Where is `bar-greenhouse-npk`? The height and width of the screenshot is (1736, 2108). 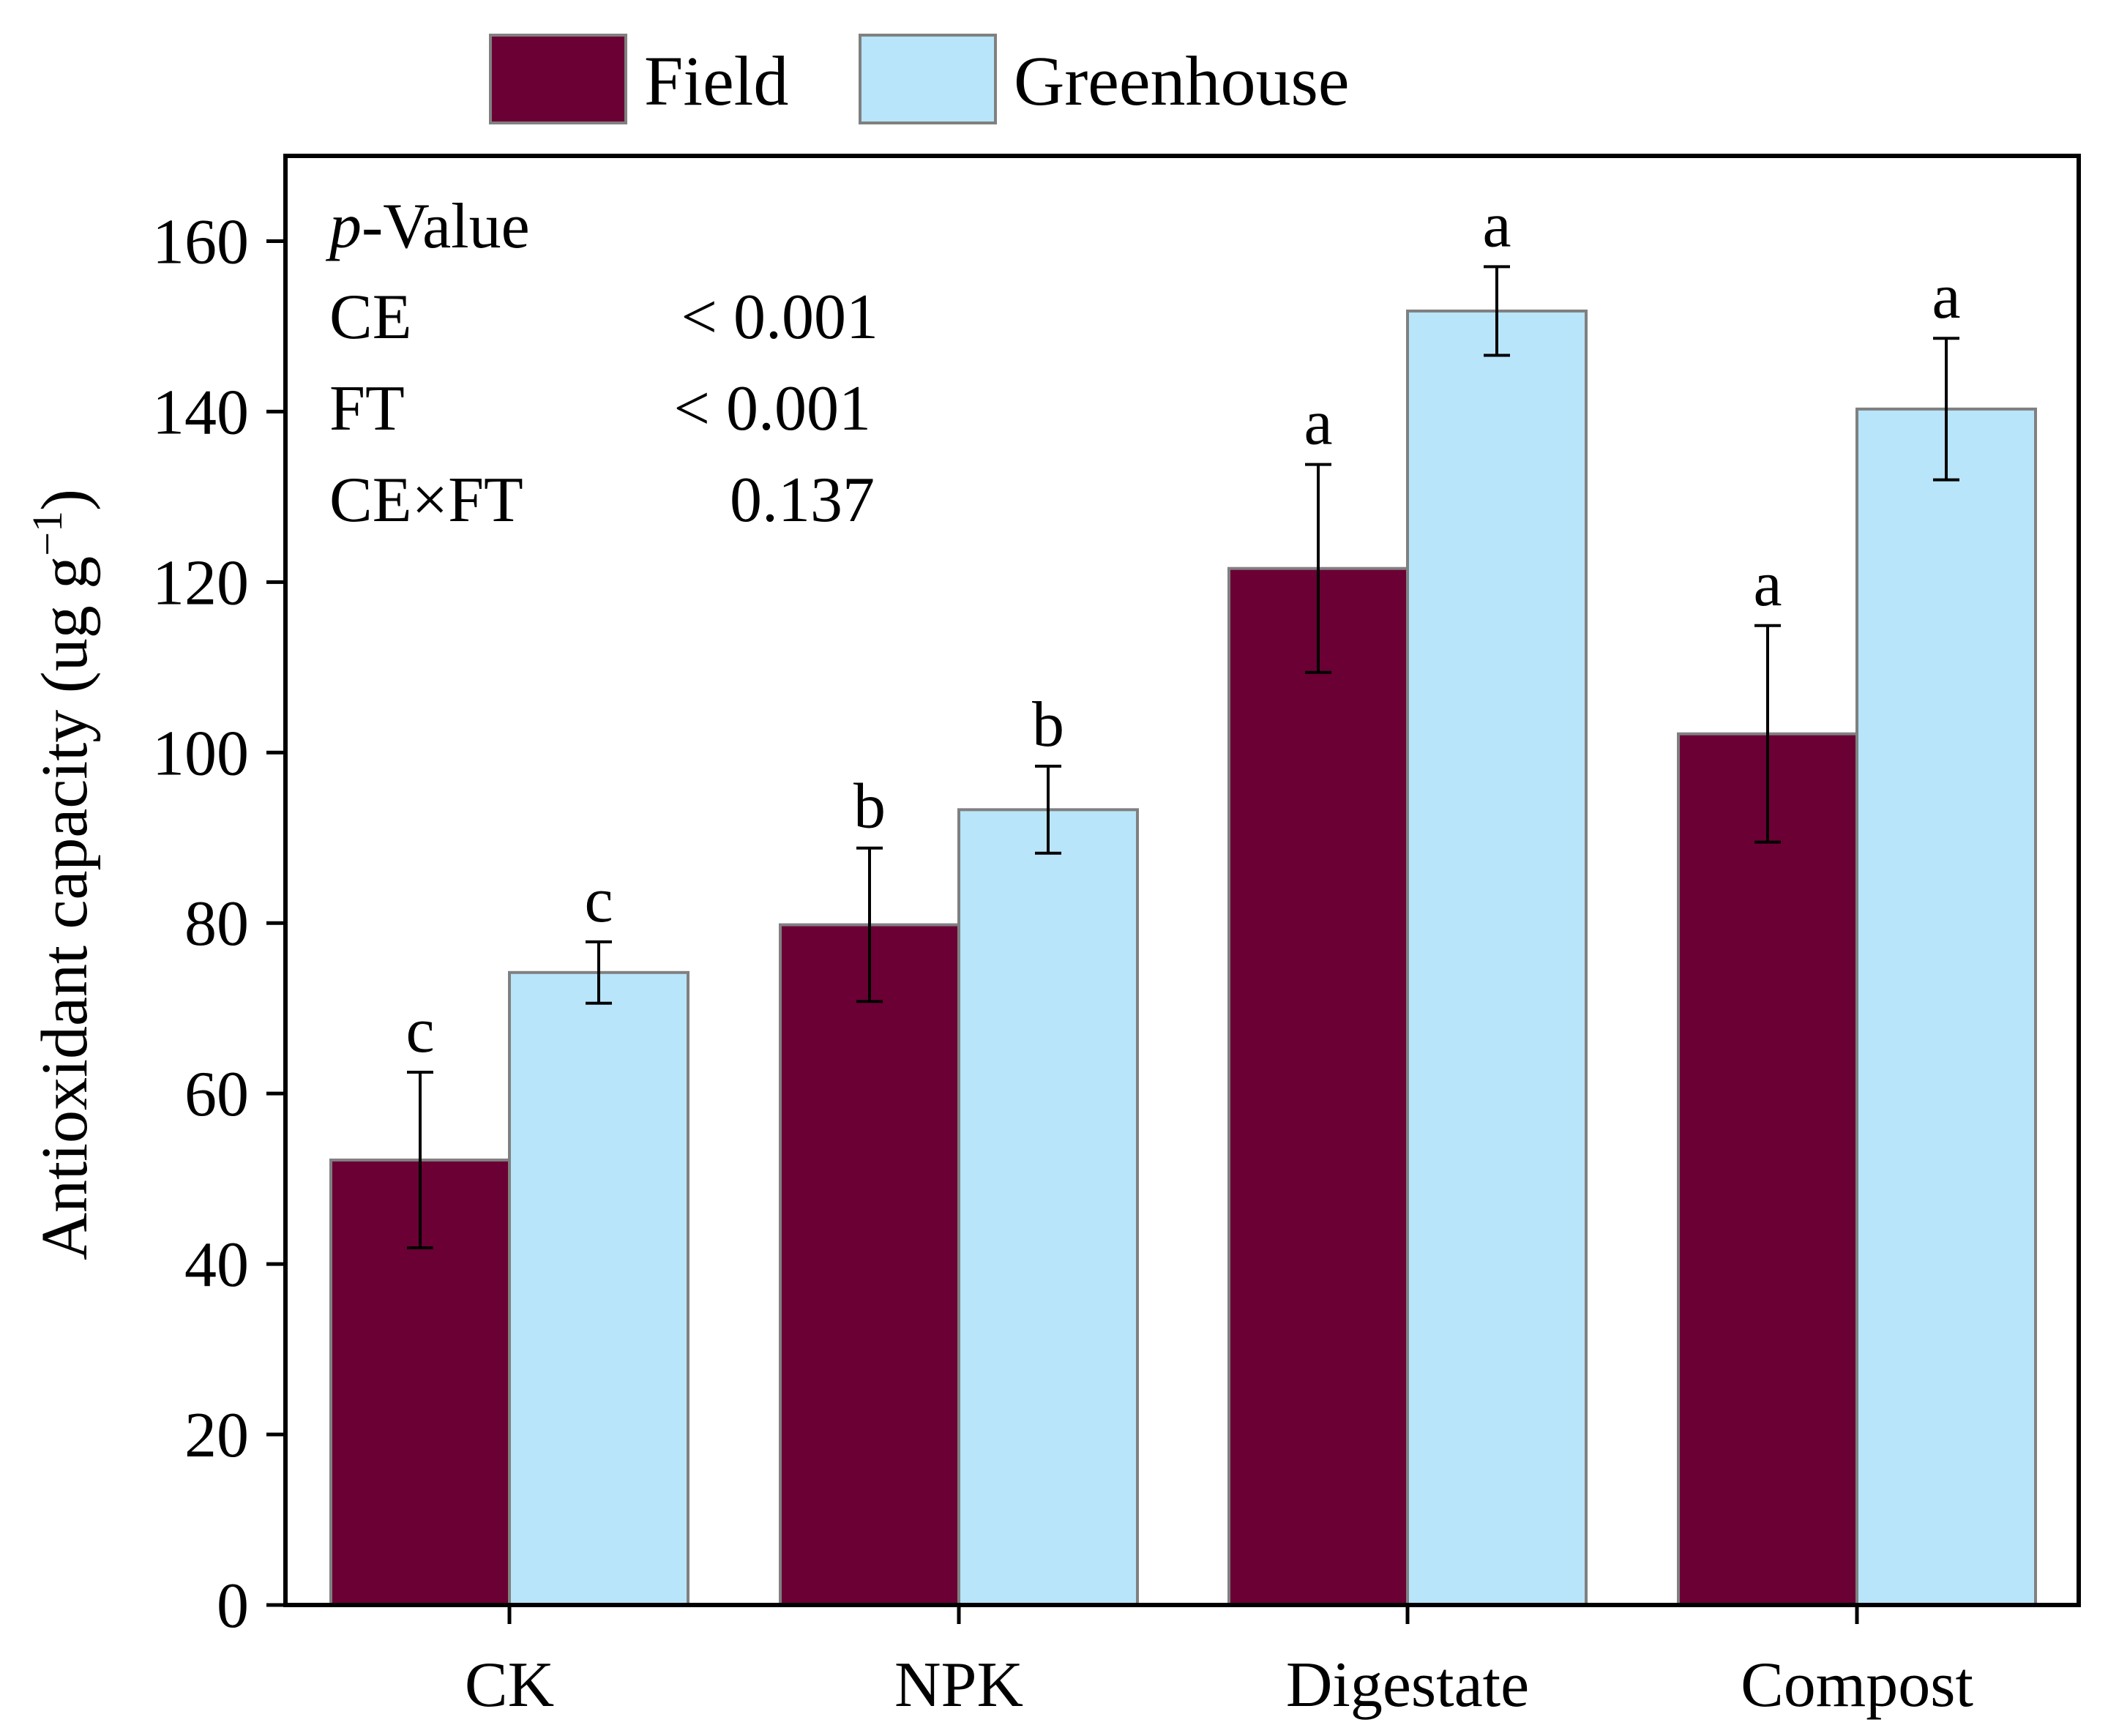
bar-greenhouse-npk is located at coordinates (1048, 1207).